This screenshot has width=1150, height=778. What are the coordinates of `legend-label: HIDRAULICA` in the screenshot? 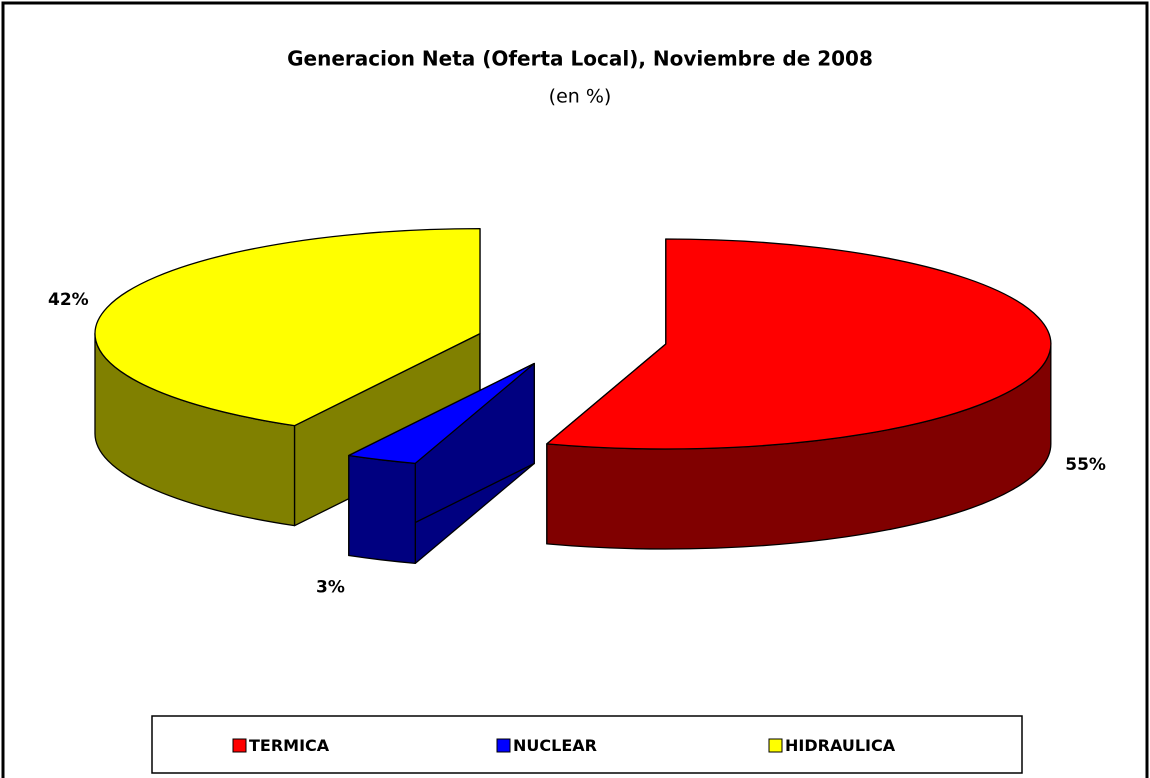 It's located at (840, 745).